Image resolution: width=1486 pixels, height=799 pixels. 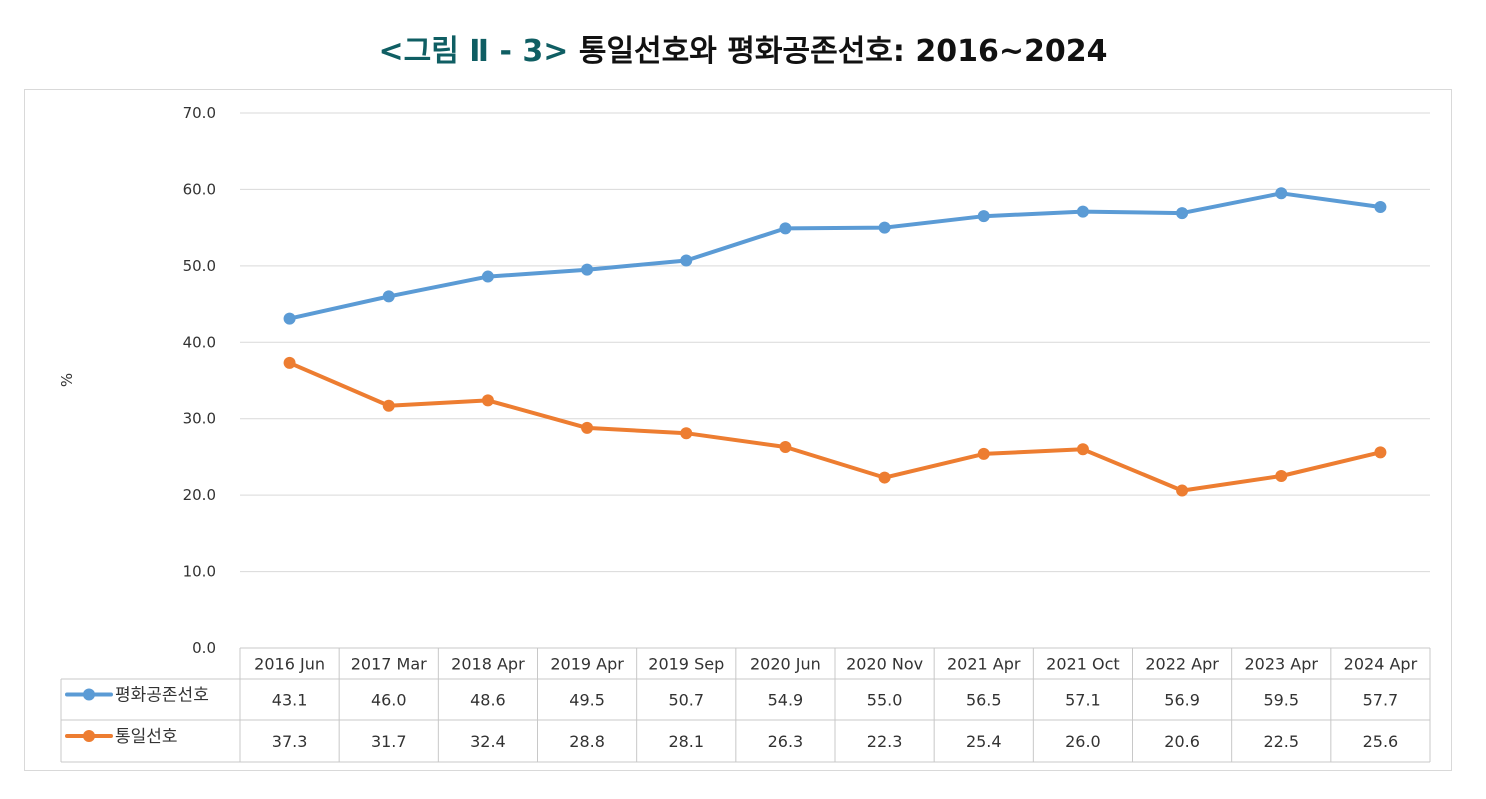 What do you see at coordinates (1381, 664) in the screenshot?
I see `x-category-label: 2024 Apr` at bounding box center [1381, 664].